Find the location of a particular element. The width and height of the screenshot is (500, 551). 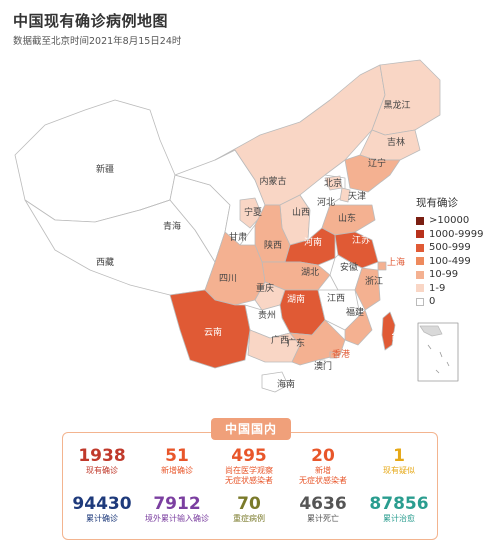

province-liaoning is located at coordinates (372, 173).